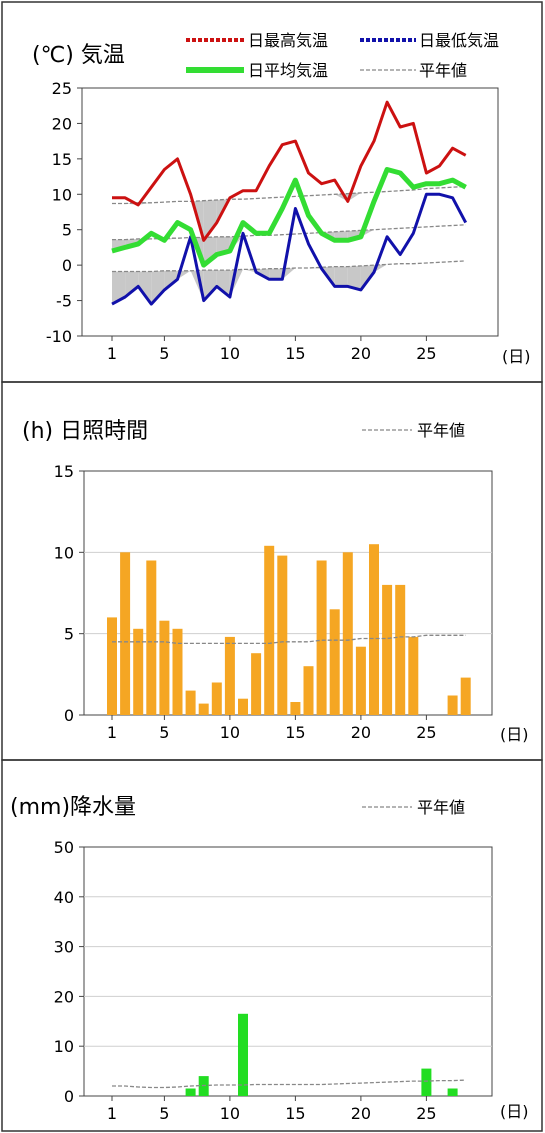 Image resolution: width=545 pixels, height=1133 pixels. Describe the element at coordinates (112, 1113) in the screenshot. I see `precip-xtick-label: 1` at that location.